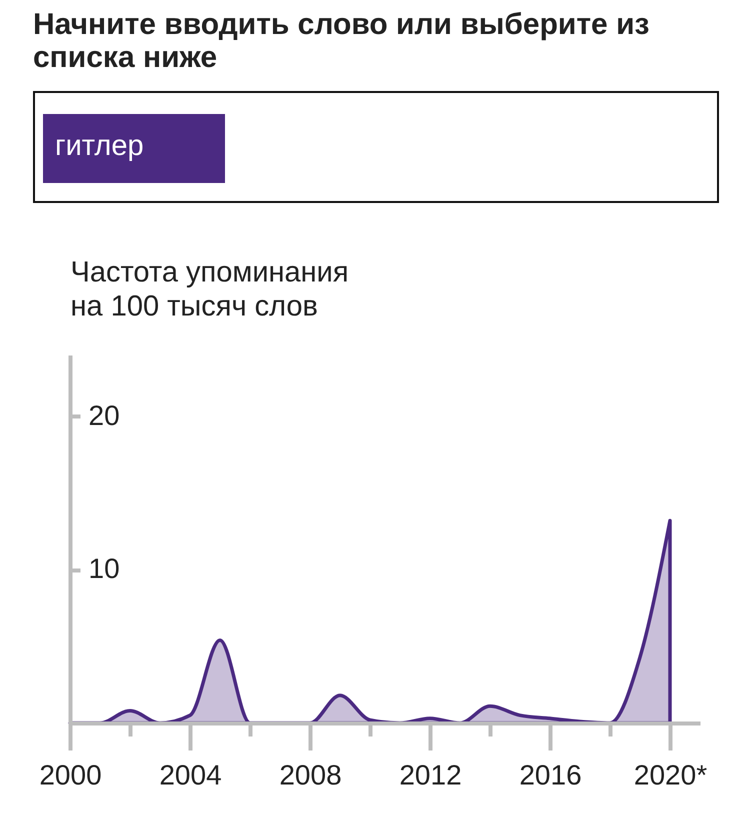 This screenshot has width=750, height=819. What do you see at coordinates (430, 775) in the screenshot?
I see `x-tick-label: 2012` at bounding box center [430, 775].